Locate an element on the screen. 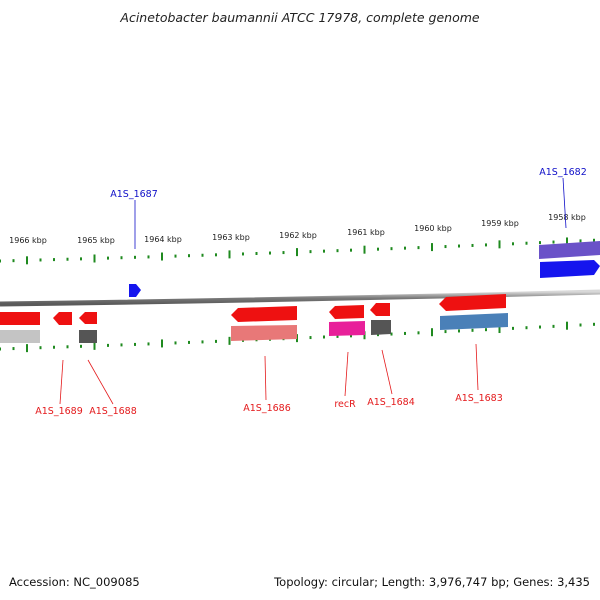 Image resolution: width=600 pixels, height=600 pixels. gene-a1s-1684-gray is located at coordinates (381, 327).